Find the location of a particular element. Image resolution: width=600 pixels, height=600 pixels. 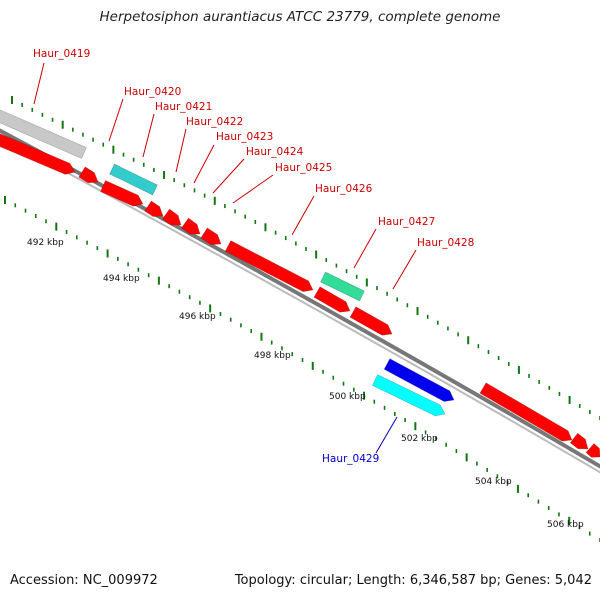

gene-label: Haur_0426 is located at coordinates (344, 189).